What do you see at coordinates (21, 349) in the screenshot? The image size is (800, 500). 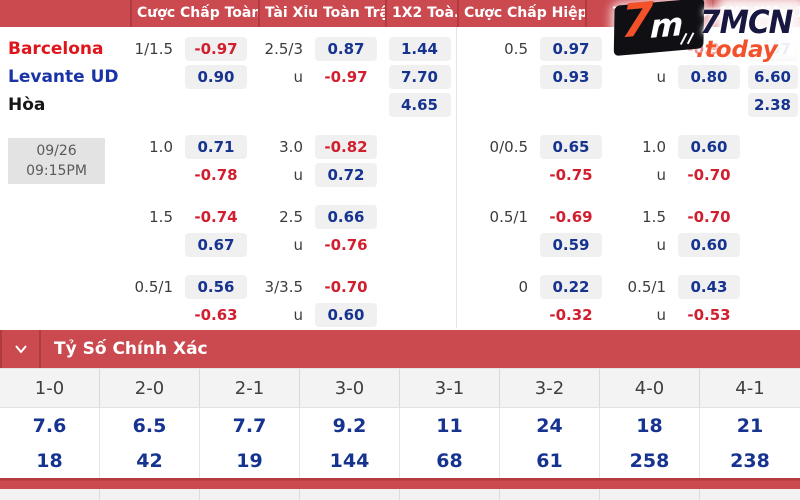 I see `chevron-down-icon` at bounding box center [21, 349].